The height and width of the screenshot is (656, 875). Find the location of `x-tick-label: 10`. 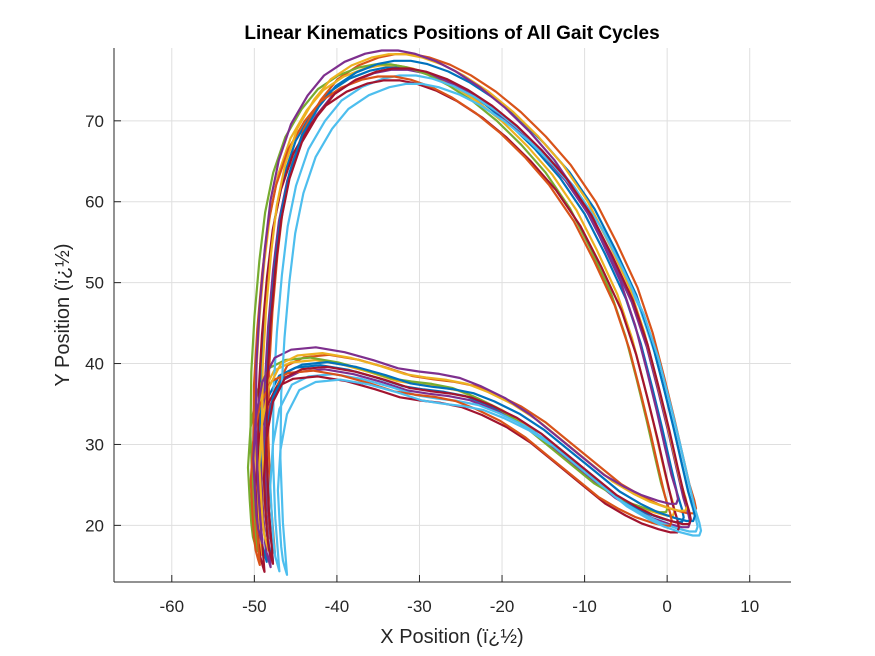

x-tick-label: 10 is located at coordinates (749, 606).